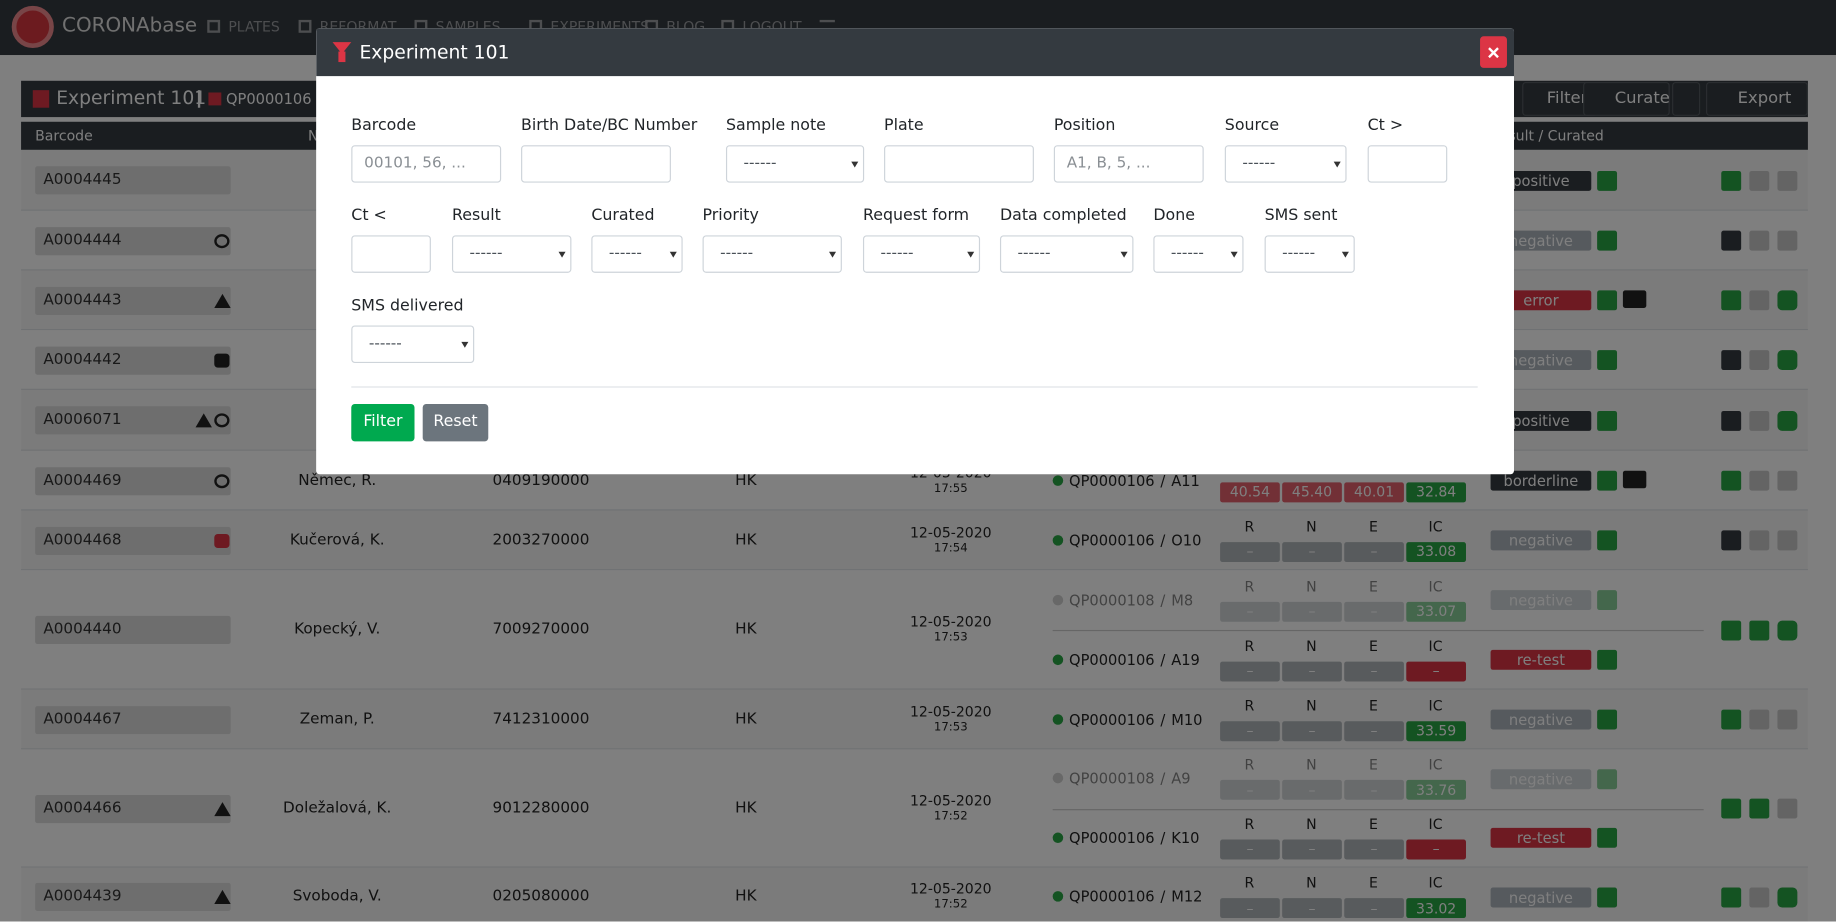  I want to click on button-label: Reset, so click(455, 421).